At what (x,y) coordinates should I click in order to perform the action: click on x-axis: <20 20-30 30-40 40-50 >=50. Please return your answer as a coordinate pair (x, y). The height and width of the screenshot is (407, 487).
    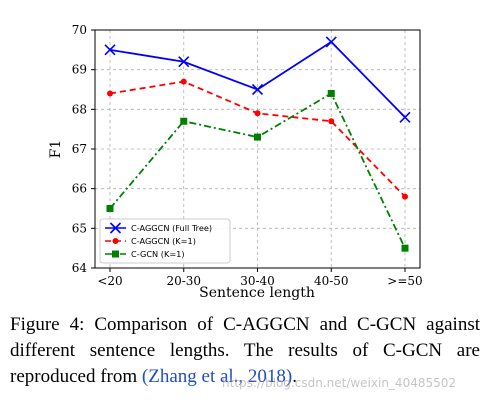
    Looking at the image, I should click on (260, 278).